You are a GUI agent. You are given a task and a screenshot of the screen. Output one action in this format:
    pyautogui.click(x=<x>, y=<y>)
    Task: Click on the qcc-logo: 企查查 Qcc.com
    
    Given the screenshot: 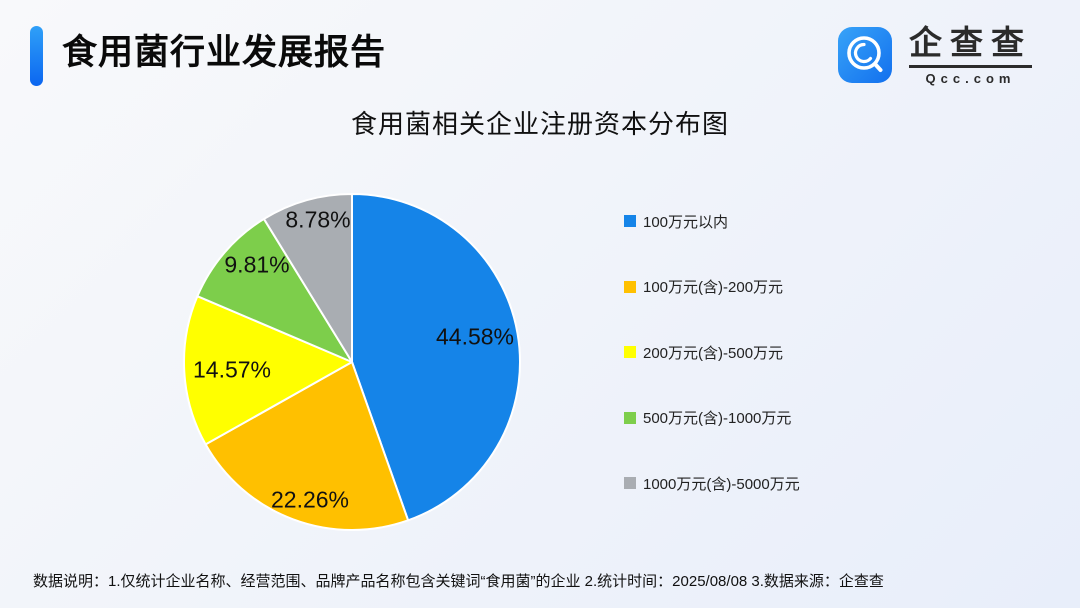 What is the action you would take?
    pyautogui.click(x=935, y=55)
    